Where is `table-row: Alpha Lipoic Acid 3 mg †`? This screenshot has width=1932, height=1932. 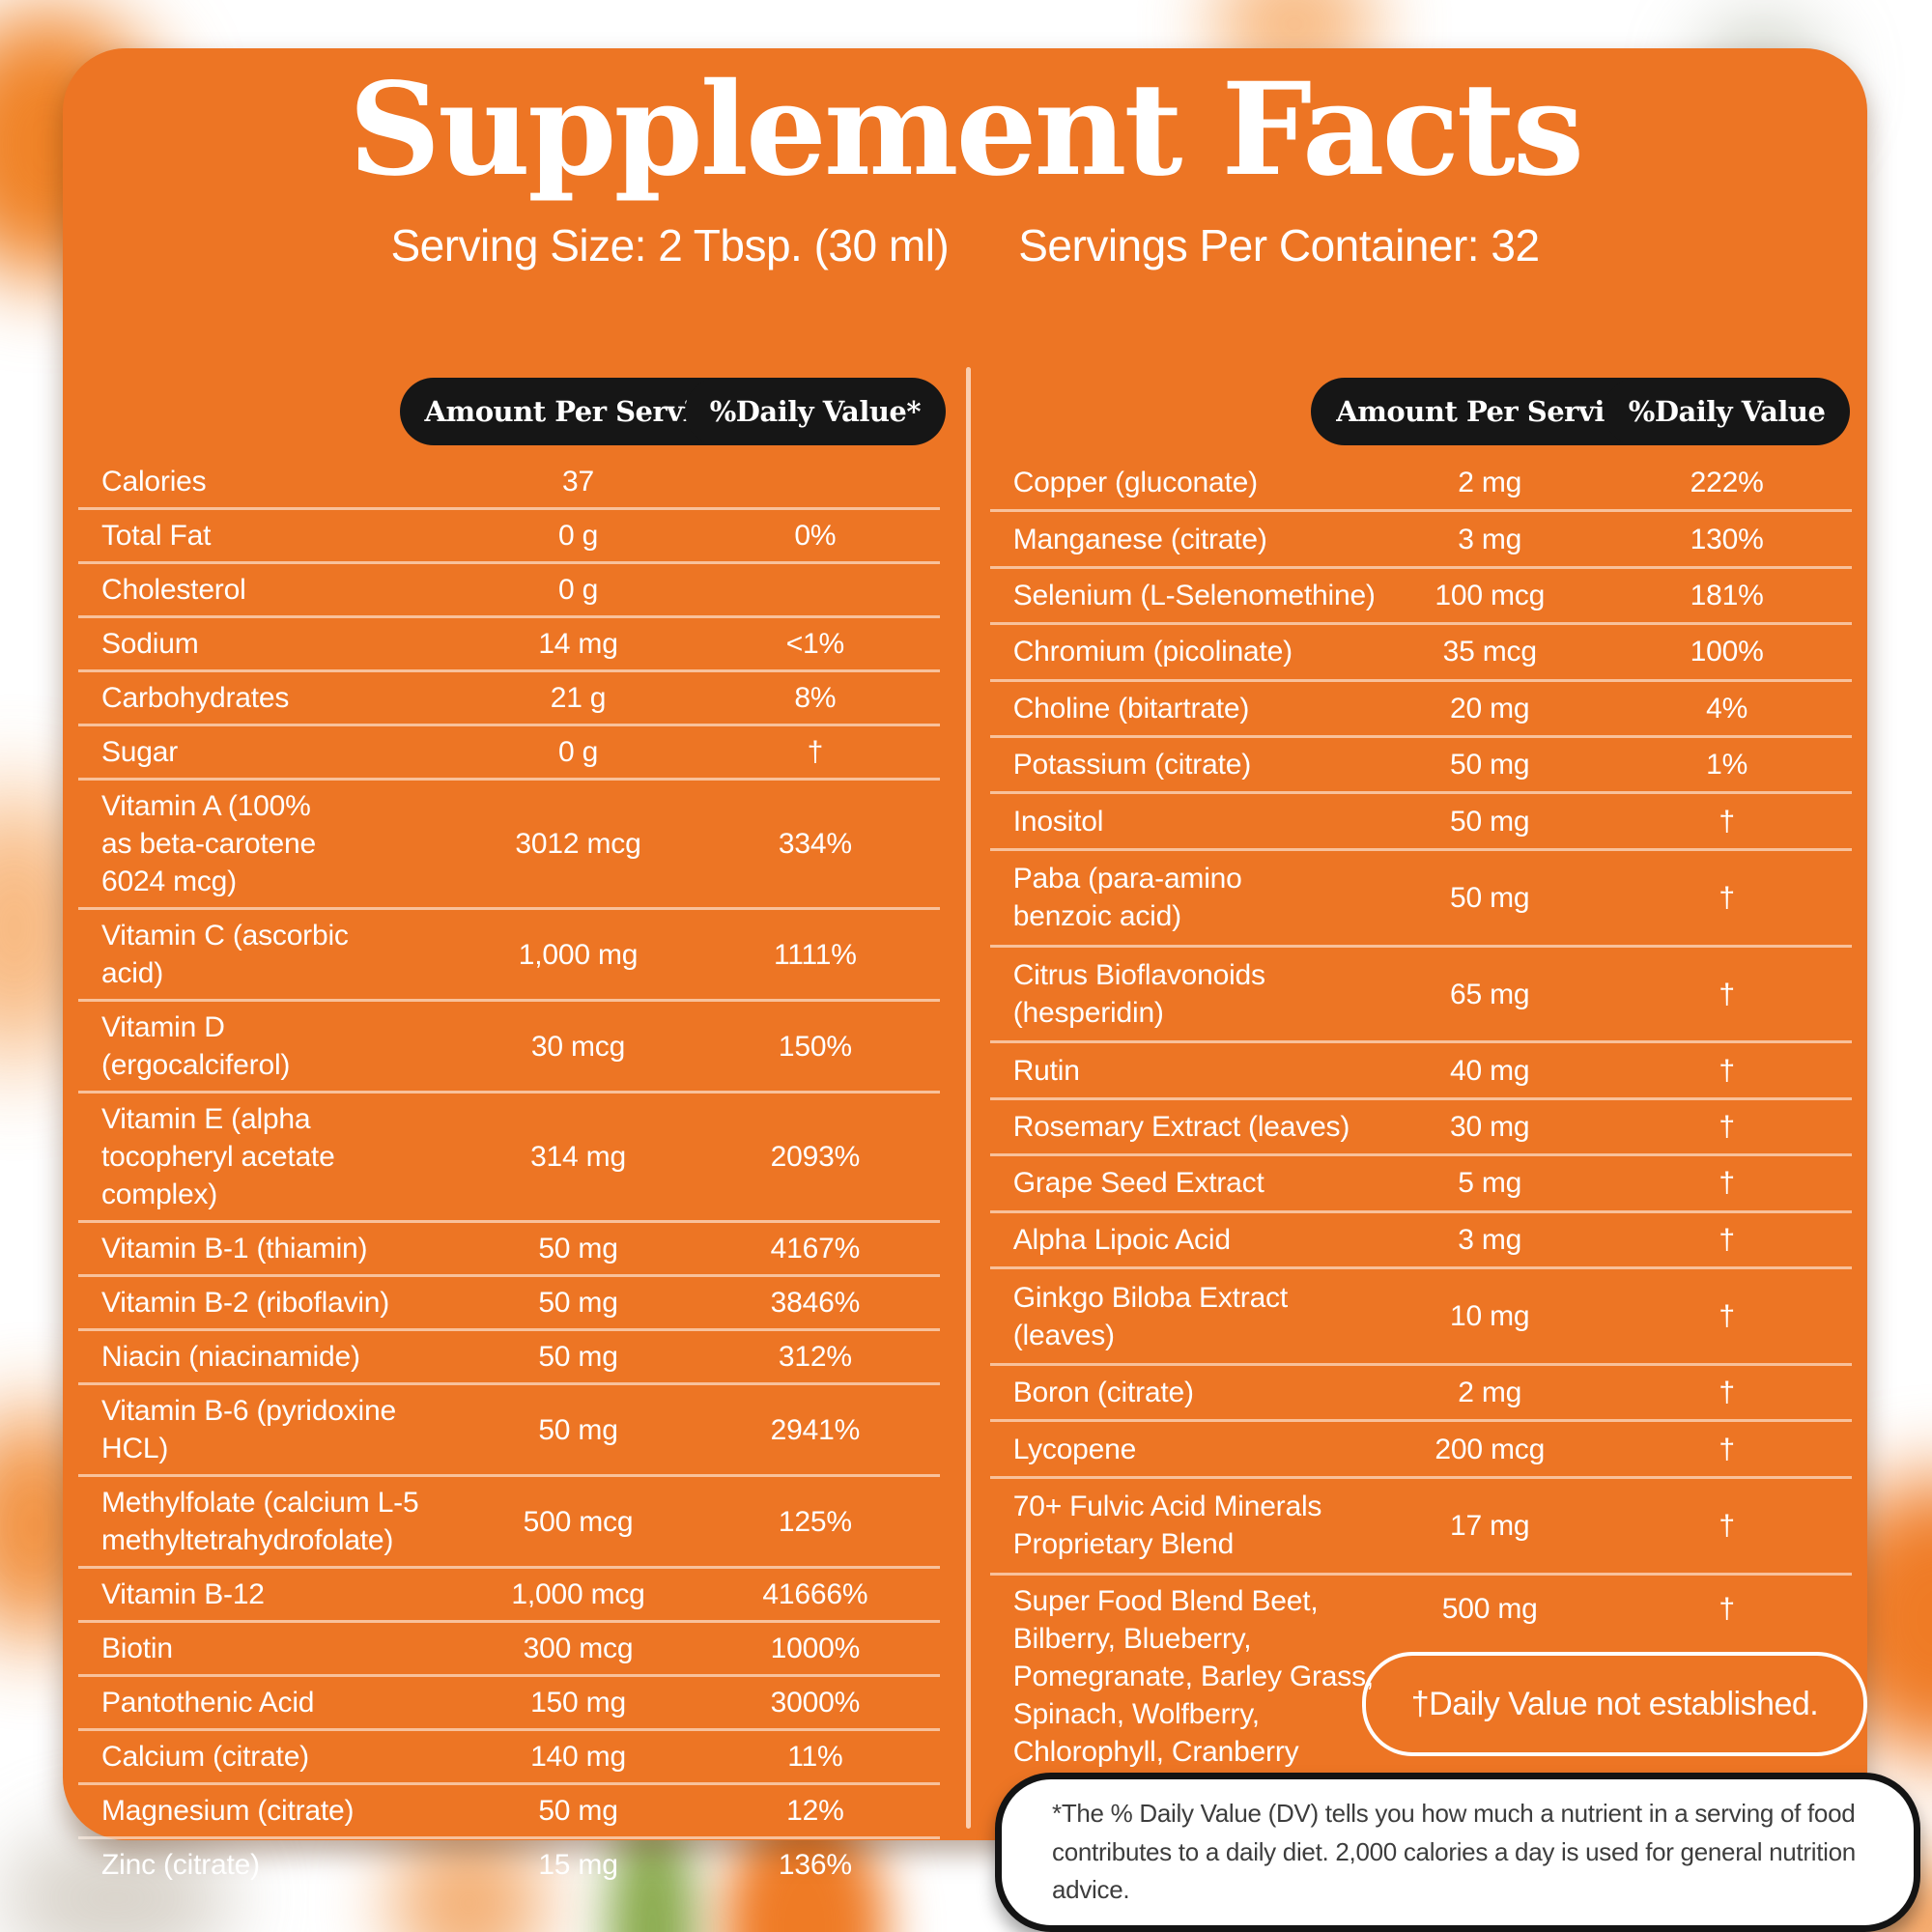
table-row: Alpha Lipoic Acid 3 mg † is located at coordinates (1420, 1237).